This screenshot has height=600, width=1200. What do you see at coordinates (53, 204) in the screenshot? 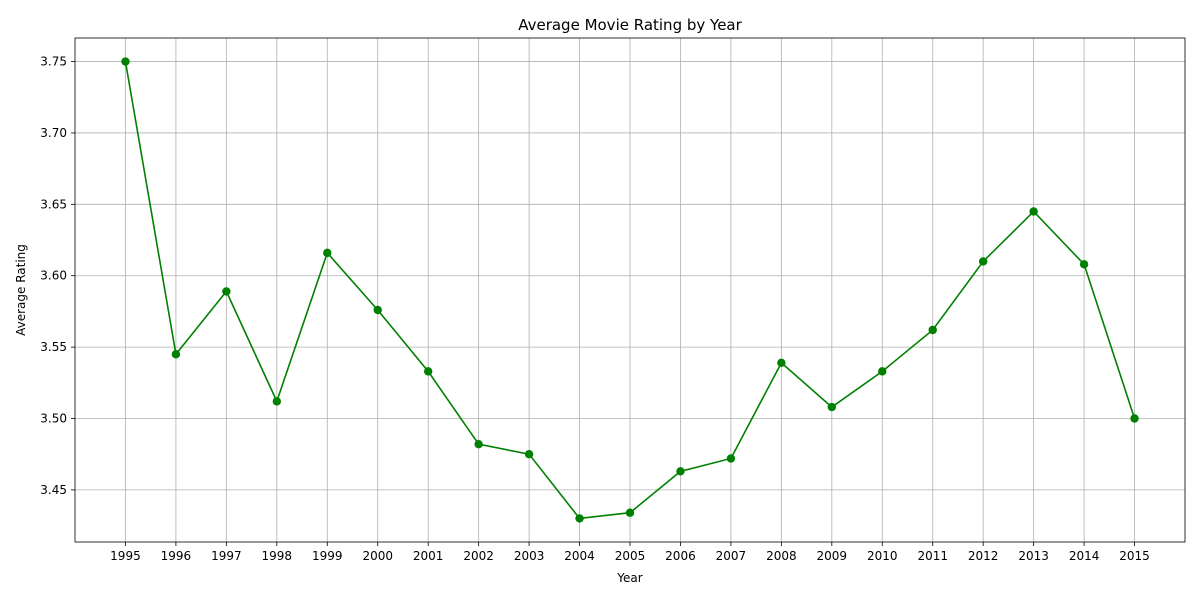
I see `y-tick-label: 3.65` at bounding box center [53, 204].